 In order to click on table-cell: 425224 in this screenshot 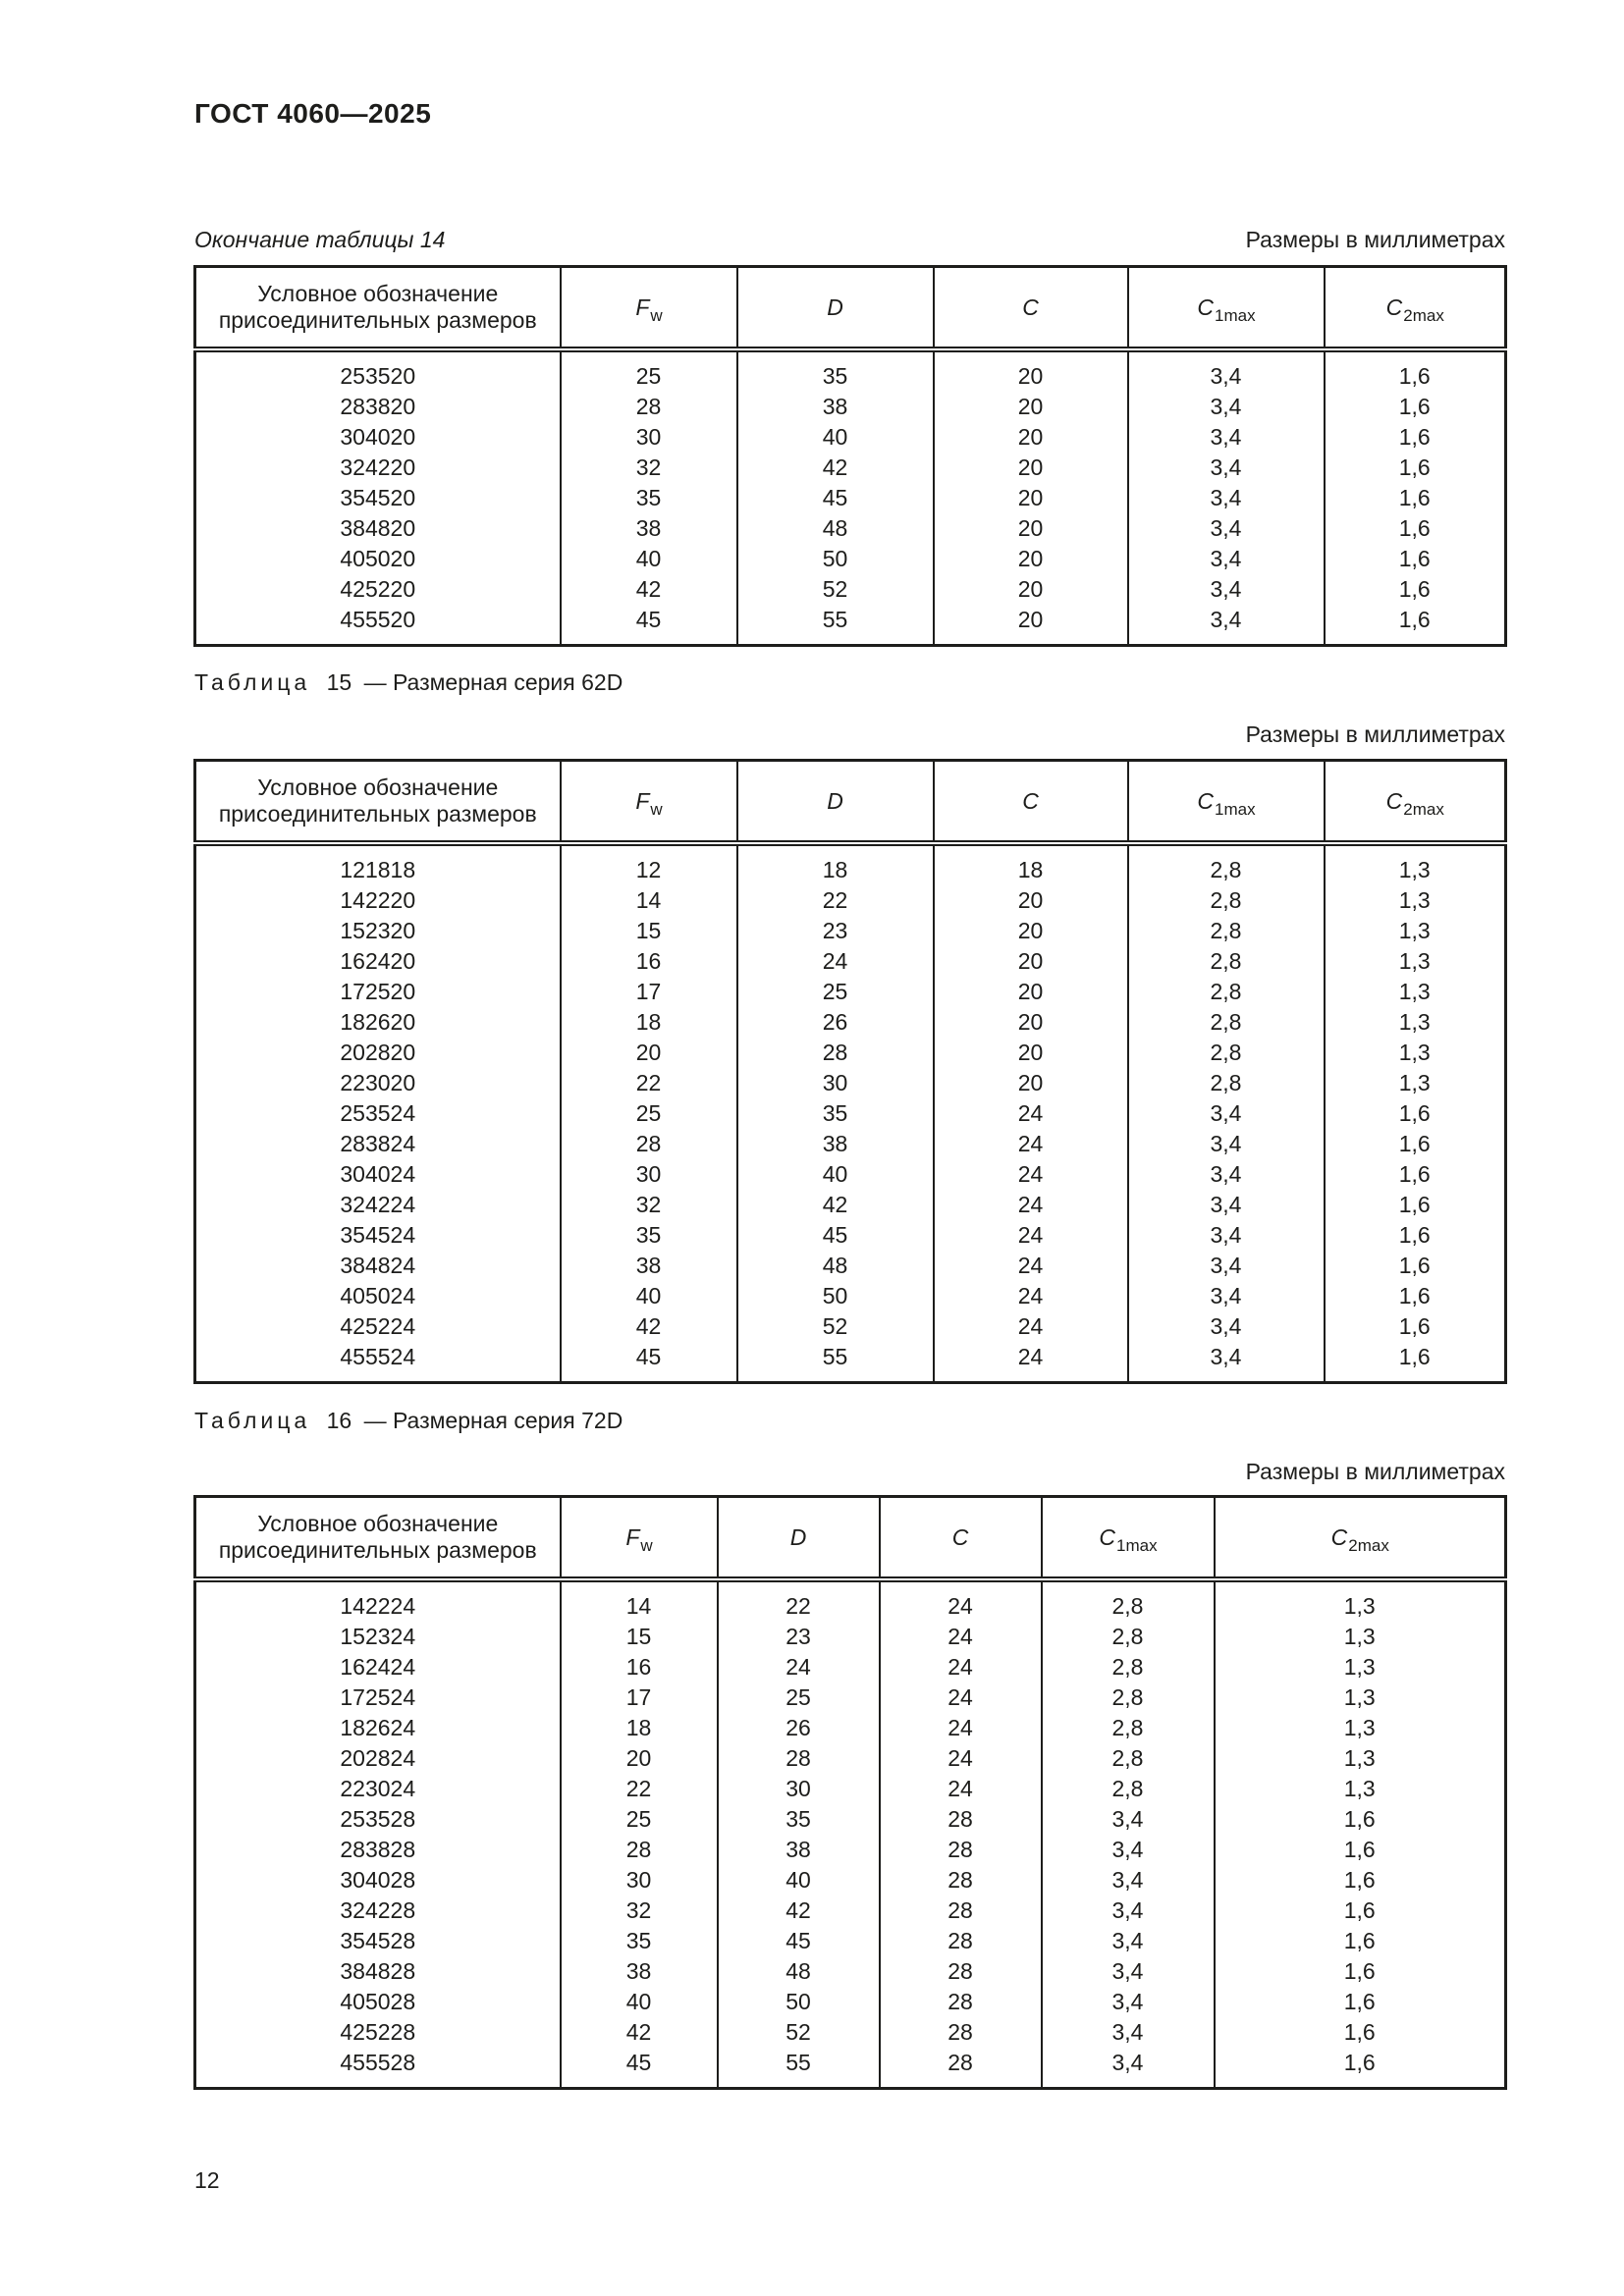, I will do `click(377, 1327)`.